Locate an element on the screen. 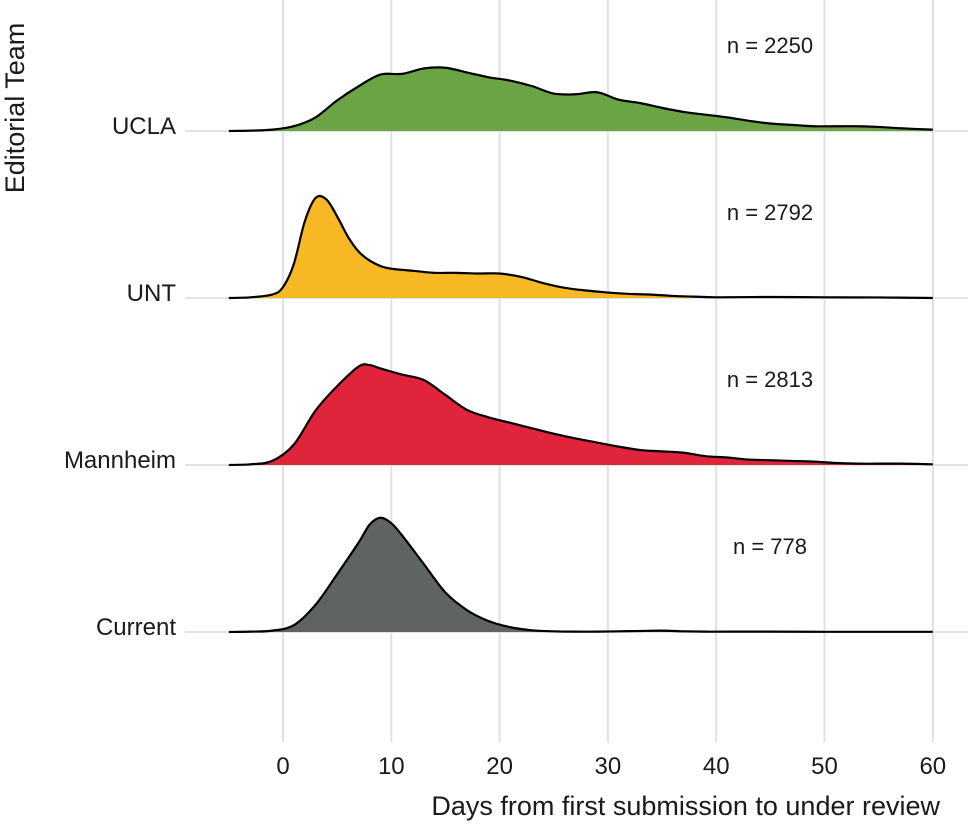 The height and width of the screenshot is (824, 970). x-axis-ticks: 0 10 20 30 40 50 60 is located at coordinates (611, 766).